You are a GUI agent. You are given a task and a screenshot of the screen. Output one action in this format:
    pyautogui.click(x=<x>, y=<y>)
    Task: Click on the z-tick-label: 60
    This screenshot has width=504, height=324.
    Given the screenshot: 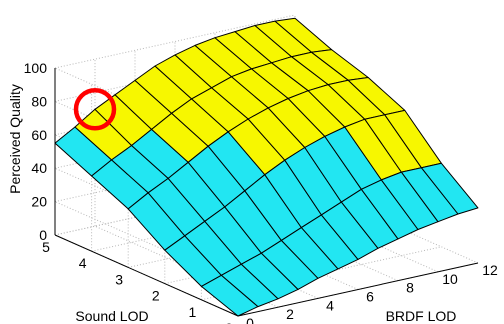 What is the action you would take?
    pyautogui.click(x=39, y=135)
    